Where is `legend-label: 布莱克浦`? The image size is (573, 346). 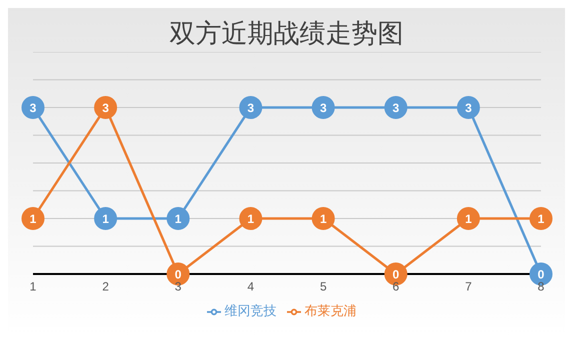 legend-label: 布莱克浦 is located at coordinates (330, 310).